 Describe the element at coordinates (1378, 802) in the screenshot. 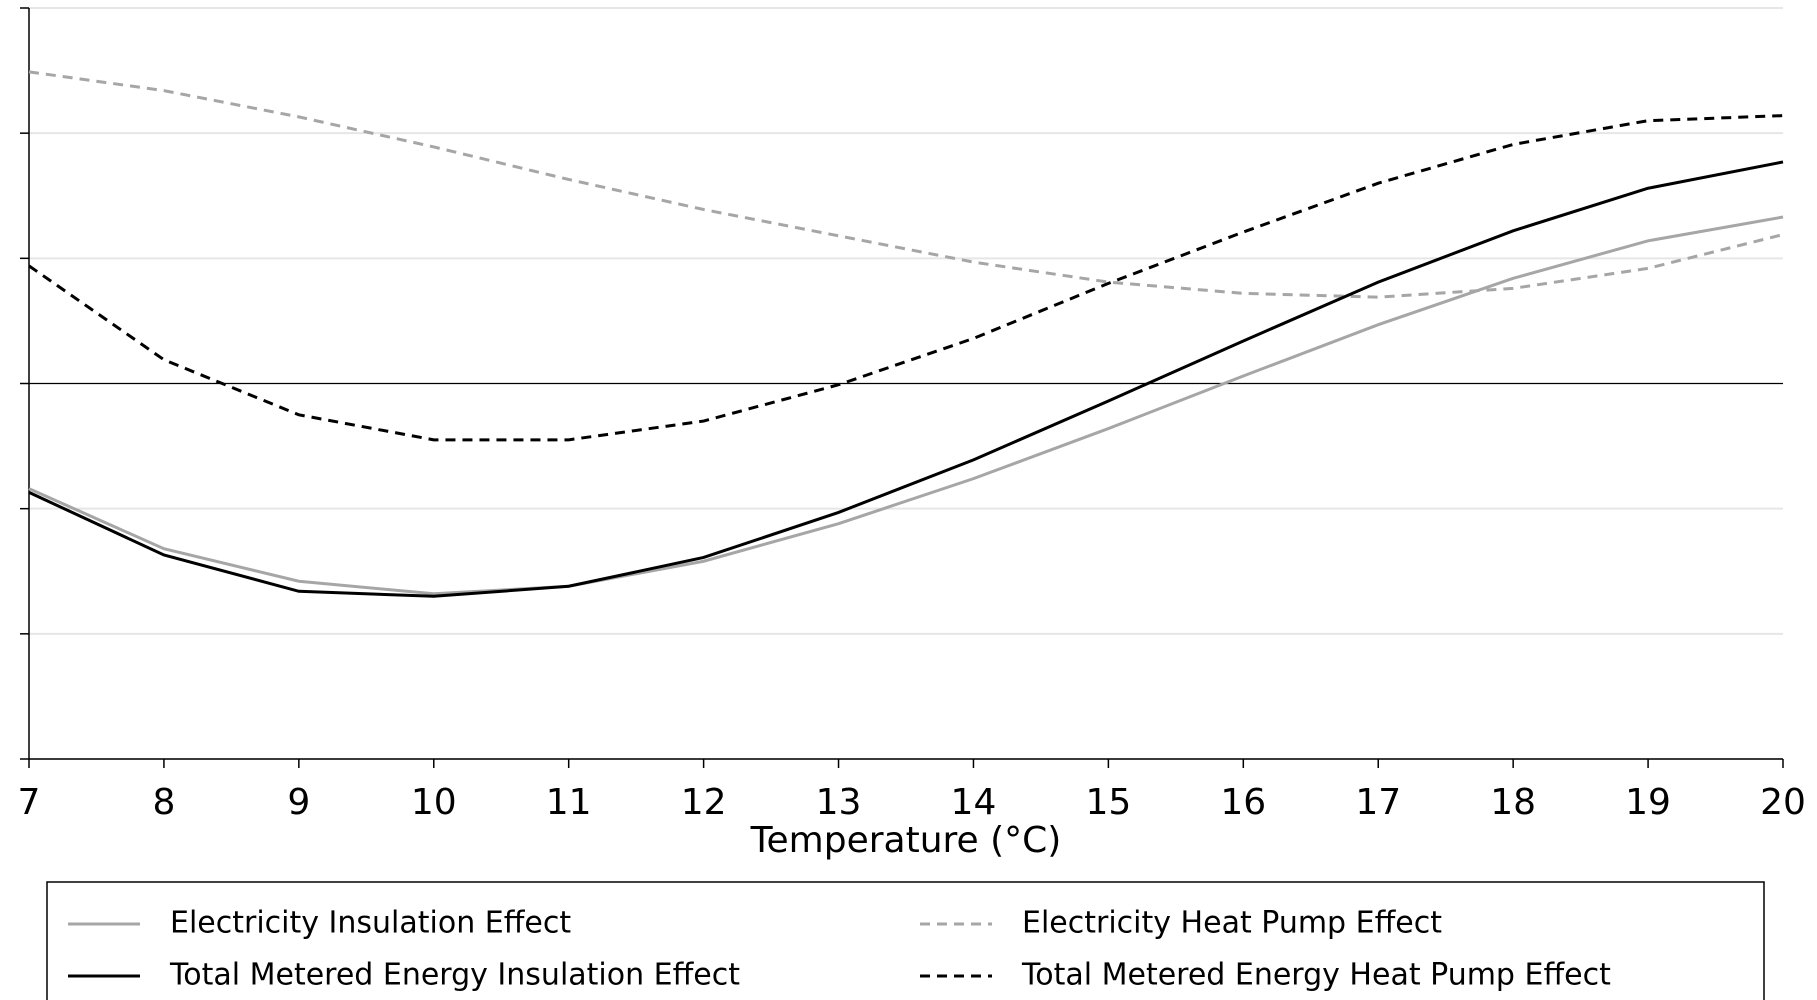

I see `x-tick-label: 17` at that location.